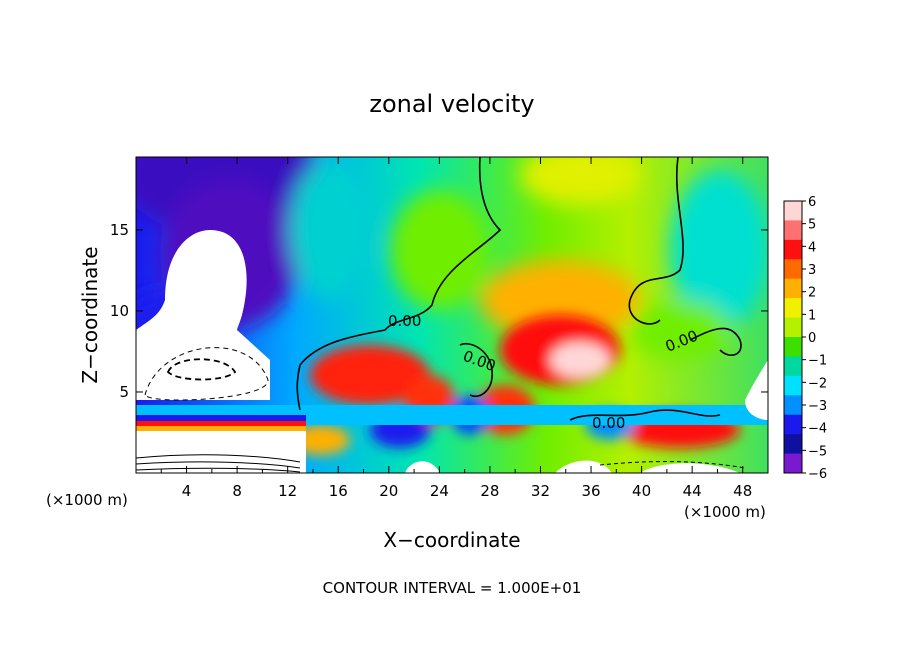  Describe the element at coordinates (451, 540) in the screenshot. I see `x-axis-label: X−coordinate` at that location.